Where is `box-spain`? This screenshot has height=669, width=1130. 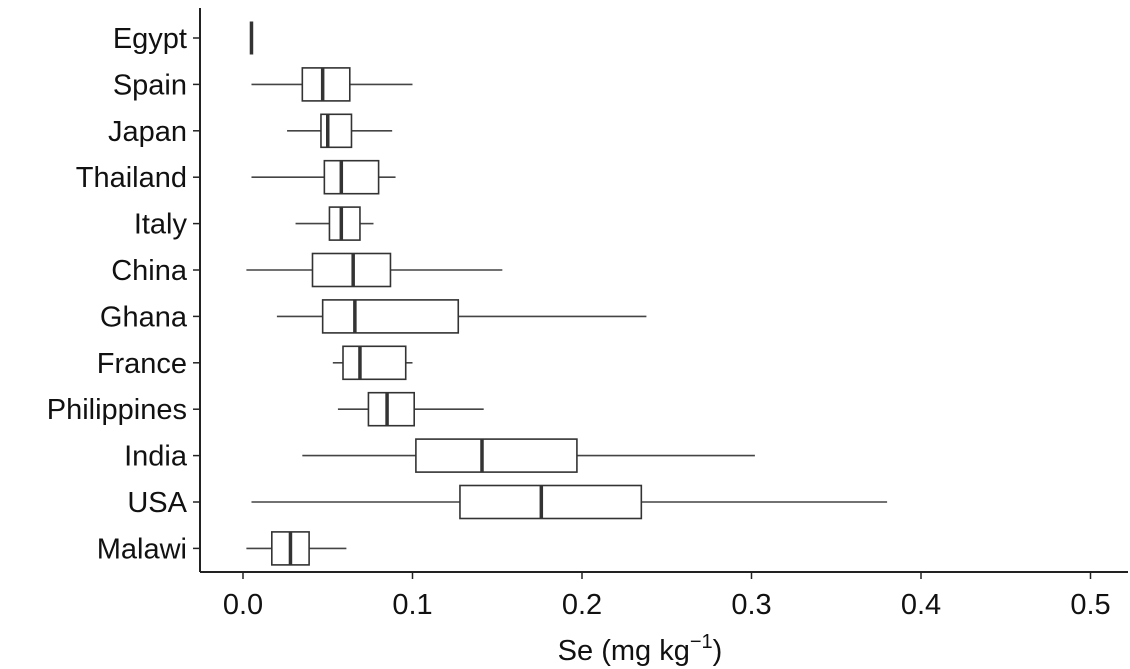 box-spain is located at coordinates (332, 84).